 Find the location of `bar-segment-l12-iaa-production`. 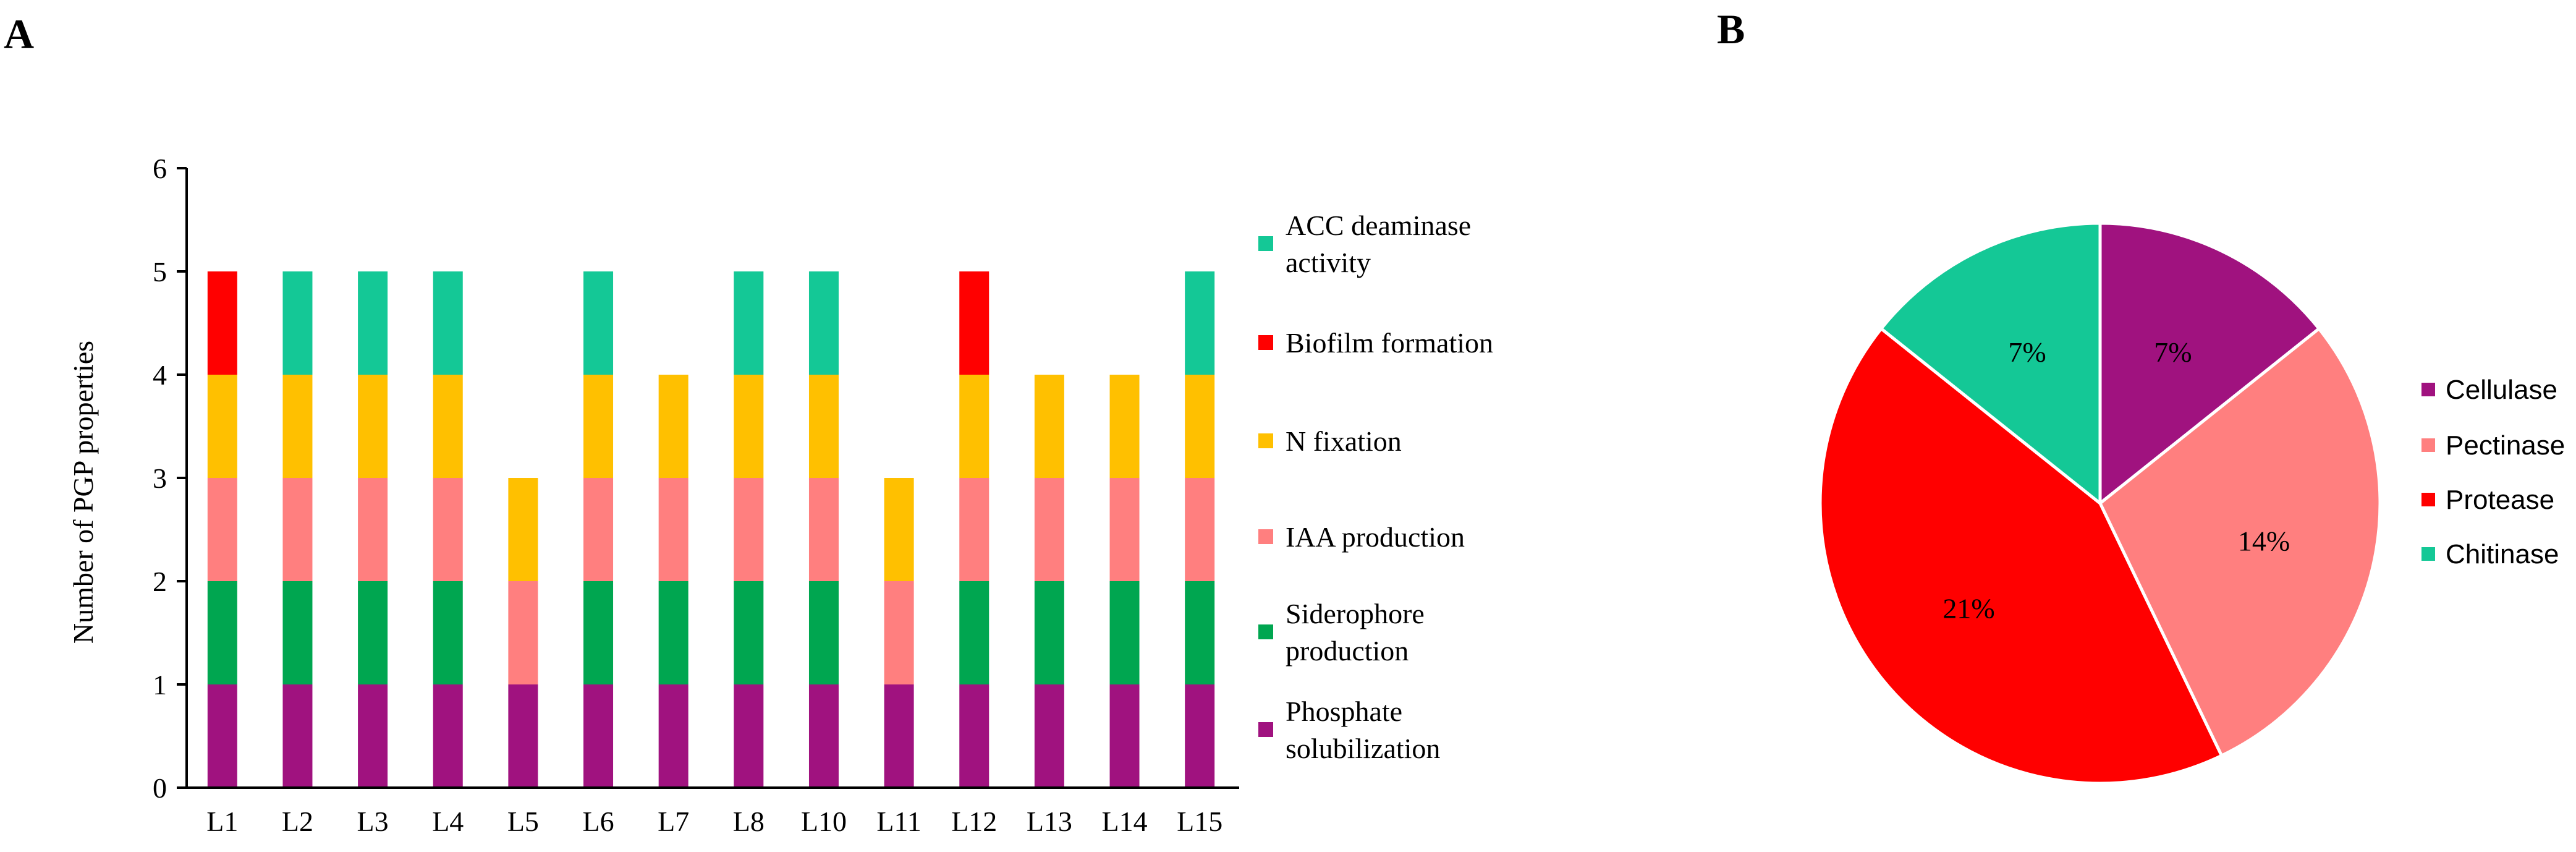

bar-segment-l12-iaa-production is located at coordinates (974, 529).